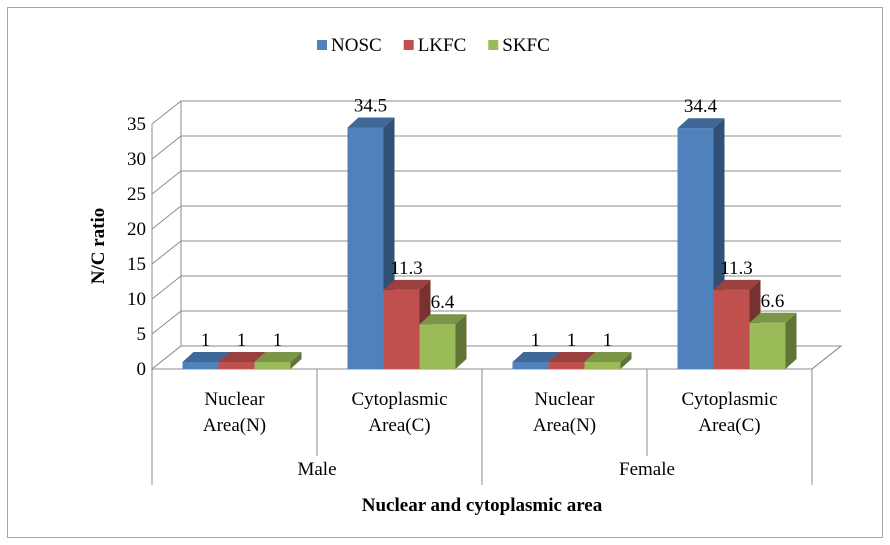 The width and height of the screenshot is (890, 545). Describe the element at coordinates (136, 299) in the screenshot. I see `y-tick-label: 10` at that location.